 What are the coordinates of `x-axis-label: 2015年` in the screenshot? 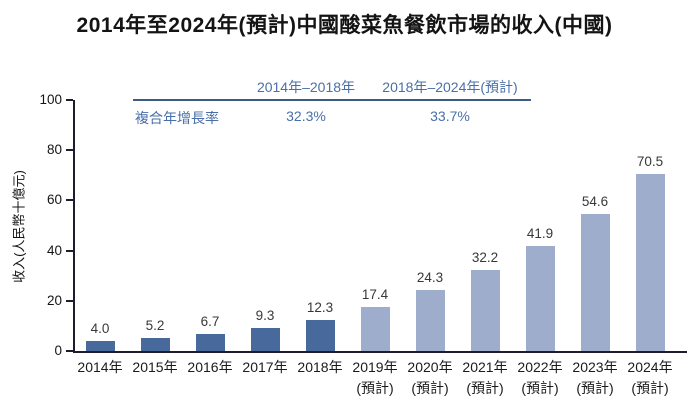 It's located at (155, 367).